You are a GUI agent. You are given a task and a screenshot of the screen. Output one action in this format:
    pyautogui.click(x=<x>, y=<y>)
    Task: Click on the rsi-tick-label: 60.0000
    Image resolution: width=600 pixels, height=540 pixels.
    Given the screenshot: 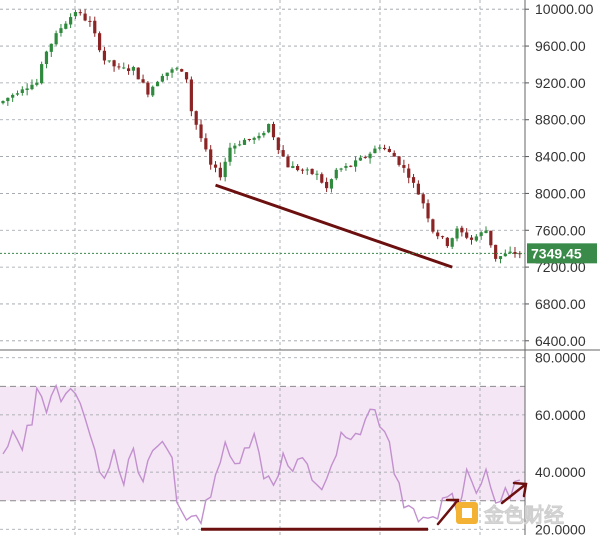 What is the action you would take?
    pyautogui.click(x=560, y=415)
    